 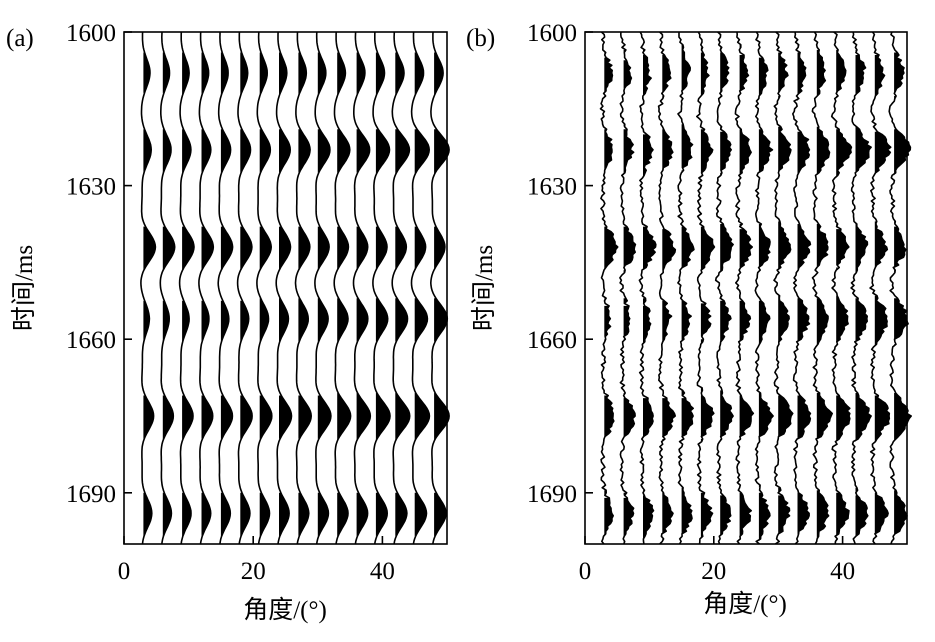 I want to click on panel-b-y-ticks: 1600 1630 1660 1690, so click(x=560, y=264).